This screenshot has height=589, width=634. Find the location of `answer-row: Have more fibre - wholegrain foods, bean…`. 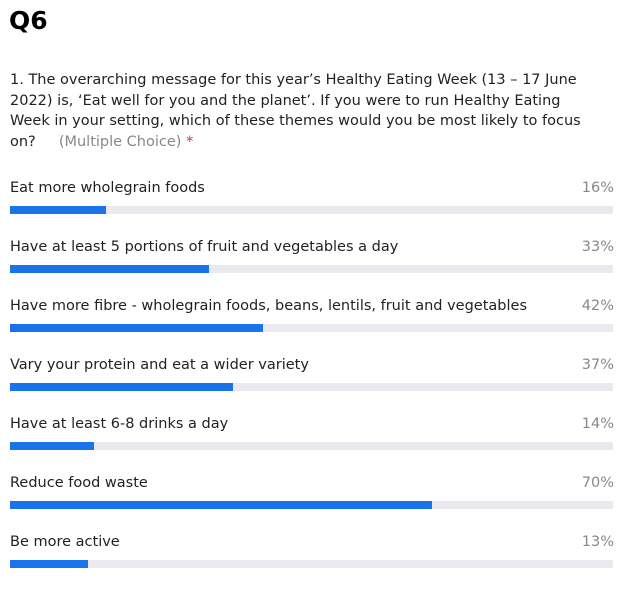

answer-row: Have more fibre - wholegrain foods, bean… is located at coordinates (312, 323).